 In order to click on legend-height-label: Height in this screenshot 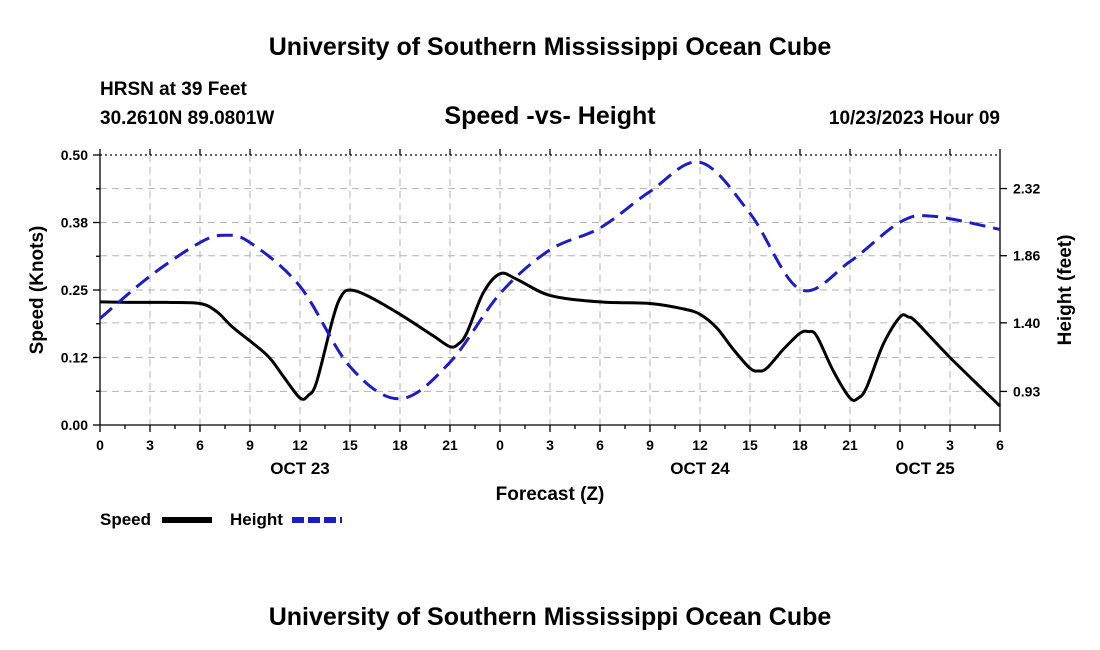, I will do `click(256, 519)`.